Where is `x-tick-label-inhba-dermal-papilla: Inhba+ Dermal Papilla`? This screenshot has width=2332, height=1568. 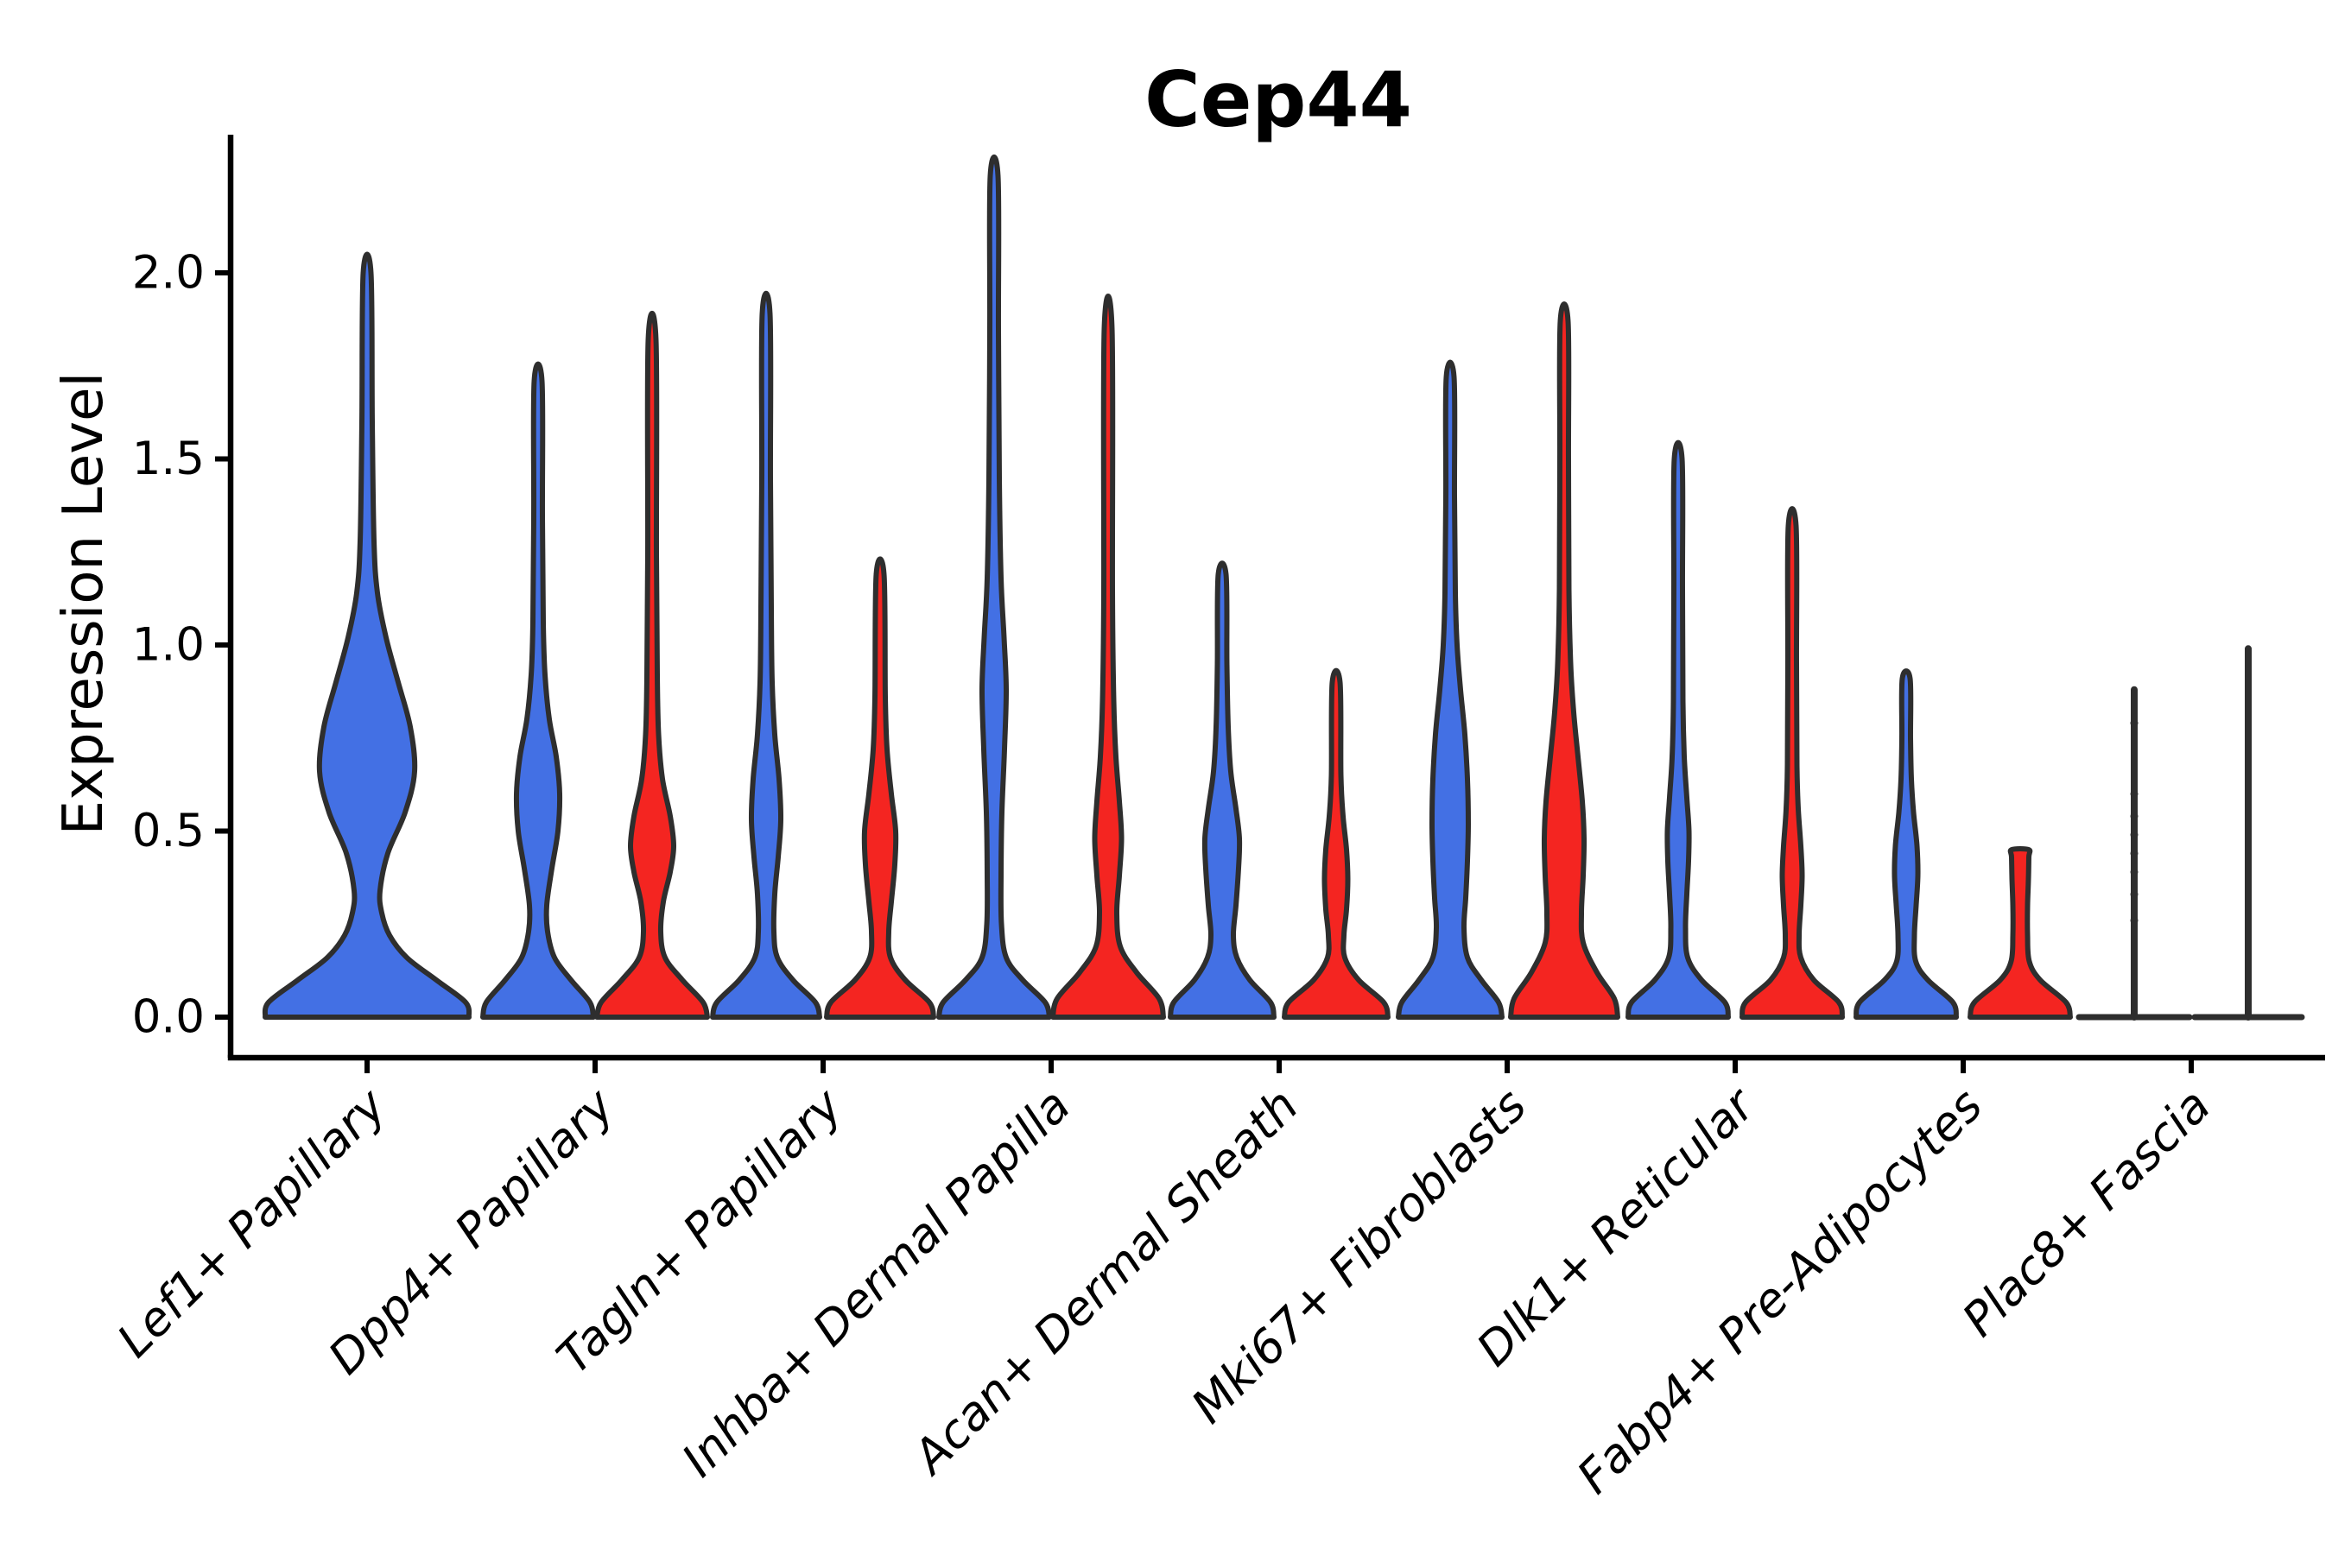
x-tick-label-inhba-dermal-papilla: Inhba+ Dermal Papilla is located at coordinates (876, 1283).